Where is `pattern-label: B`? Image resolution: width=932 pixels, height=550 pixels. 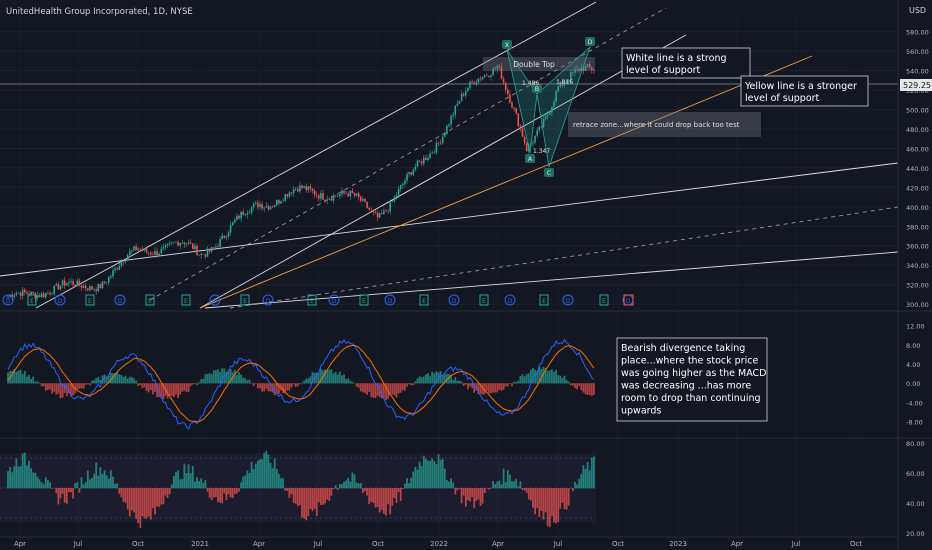 pattern-label: B is located at coordinates (537, 89).